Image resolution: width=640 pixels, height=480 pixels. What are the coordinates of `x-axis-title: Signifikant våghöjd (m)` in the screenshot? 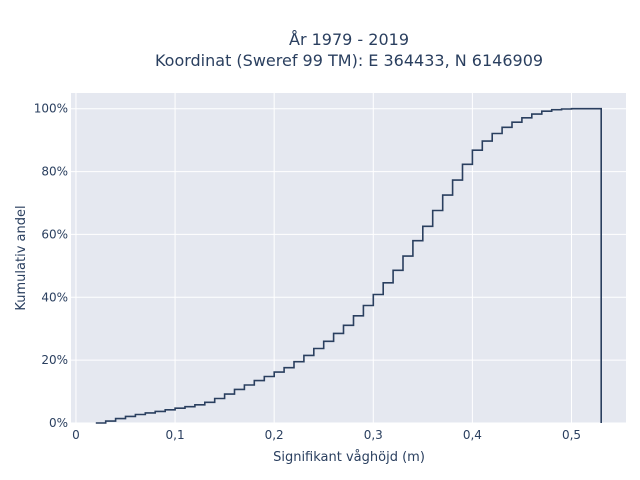 It's located at (349, 457).